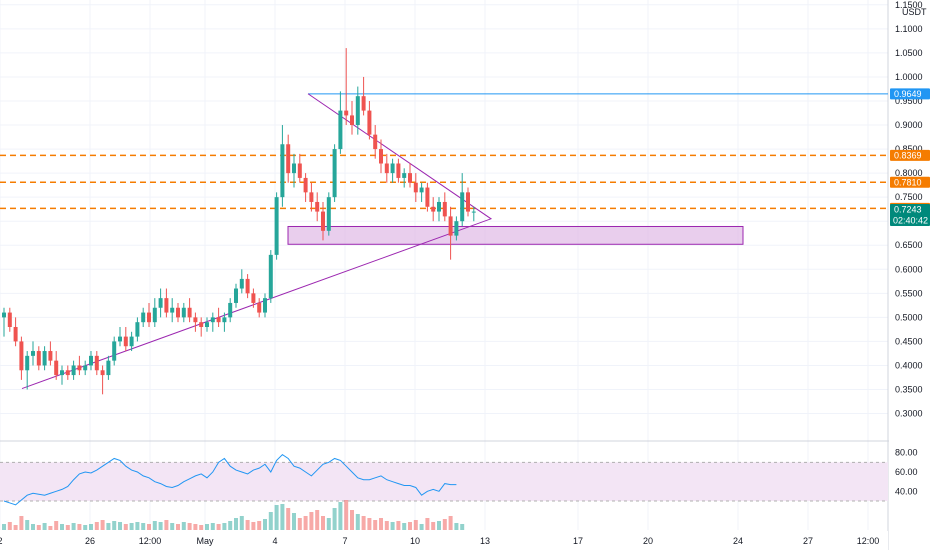  Describe the element at coordinates (578, 541) in the screenshot. I see `x-tick-label: 17` at that location.